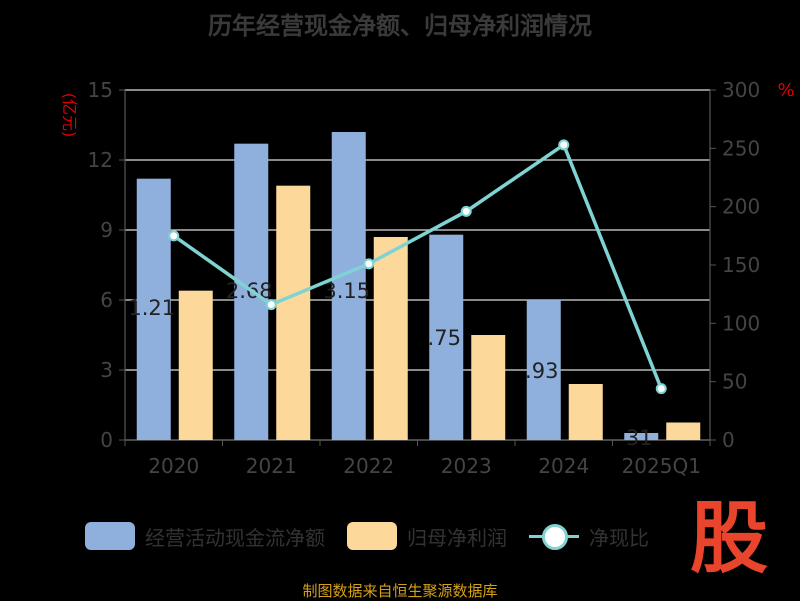  I want to click on x-tick-label: 2020, so click(173, 466).